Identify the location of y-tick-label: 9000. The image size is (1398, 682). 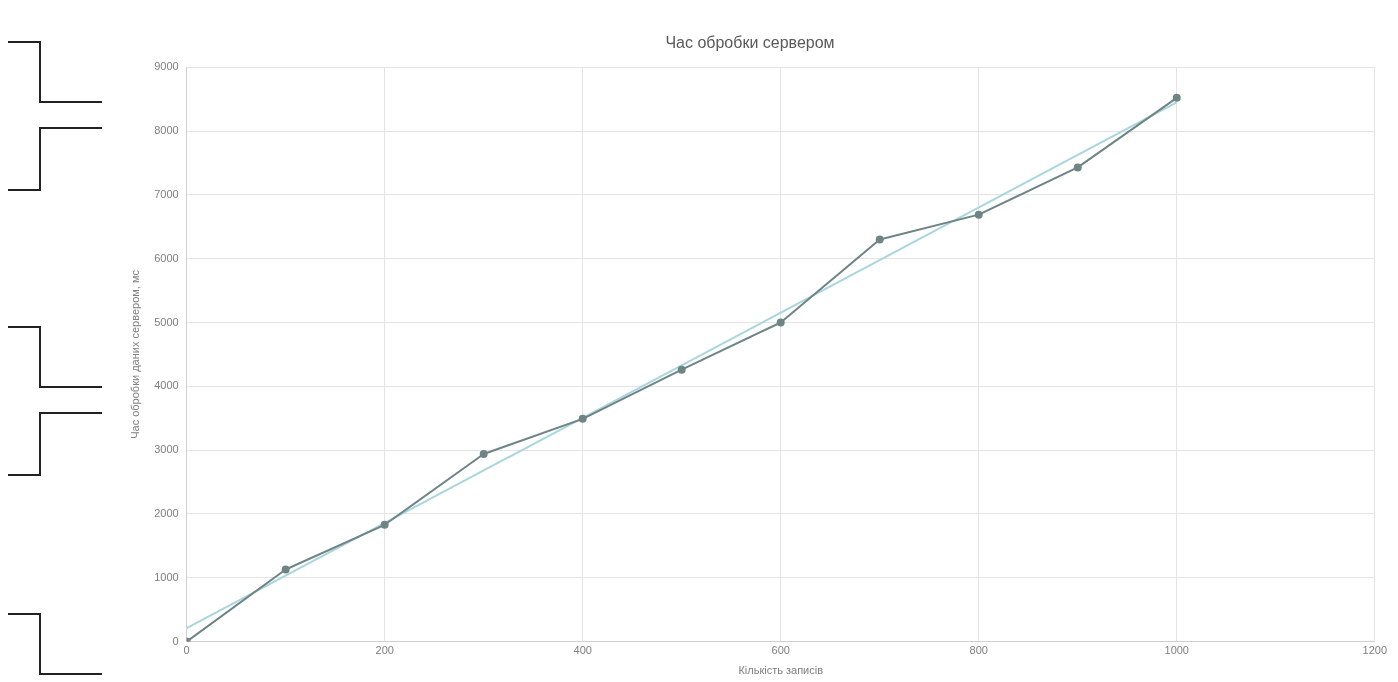
(166, 66).